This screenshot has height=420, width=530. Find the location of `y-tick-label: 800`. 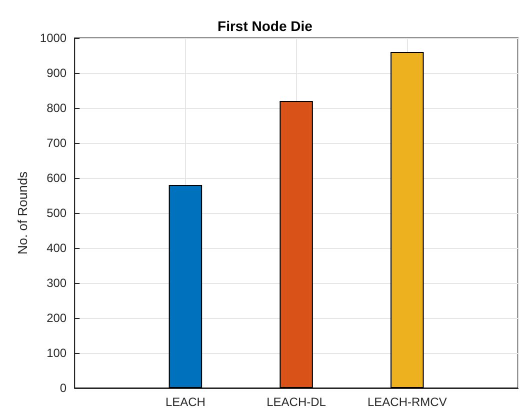

y-tick-label: 800 is located at coordinates (56, 108).